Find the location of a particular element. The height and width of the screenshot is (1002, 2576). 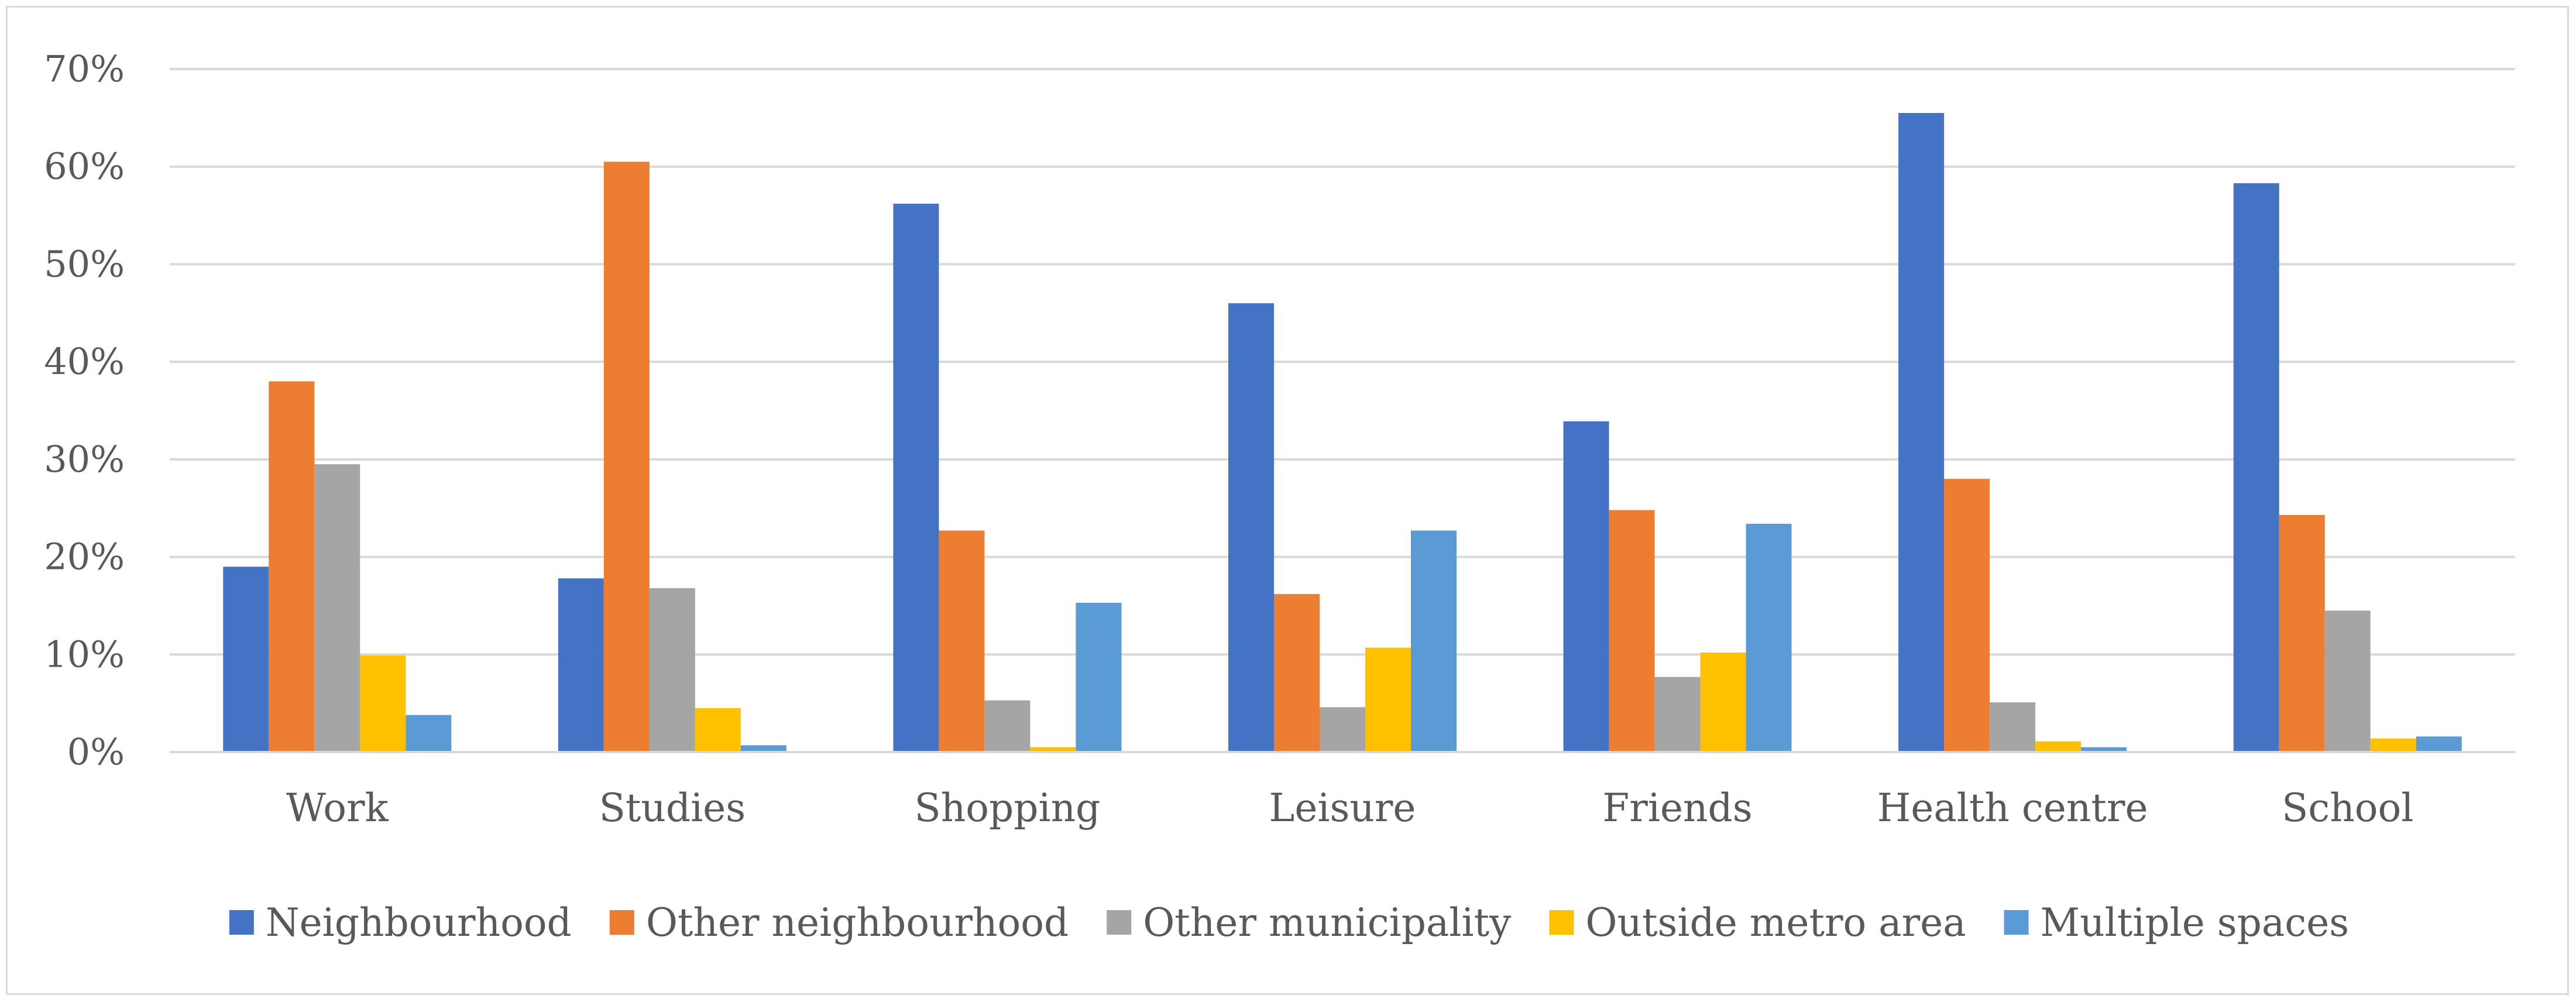

legend-item: Multiple spaces is located at coordinates (2177, 922).